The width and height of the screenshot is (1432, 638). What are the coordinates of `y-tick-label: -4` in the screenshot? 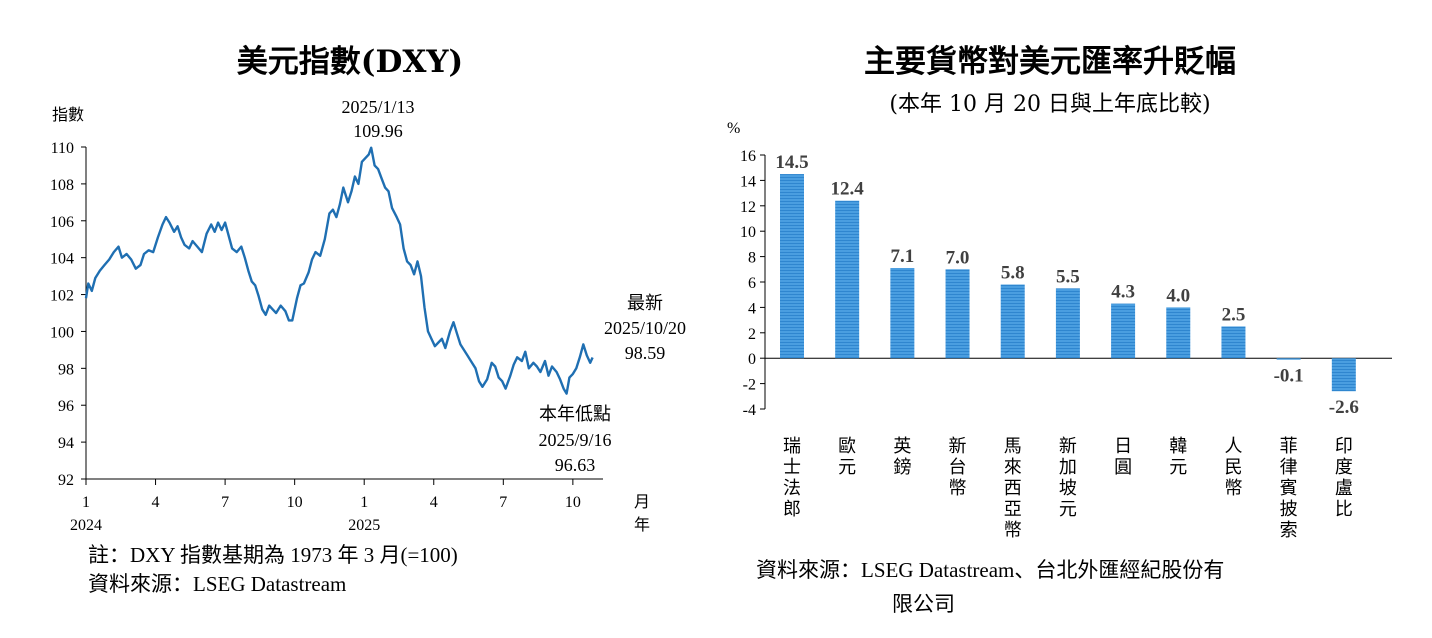 It's located at (749, 410).